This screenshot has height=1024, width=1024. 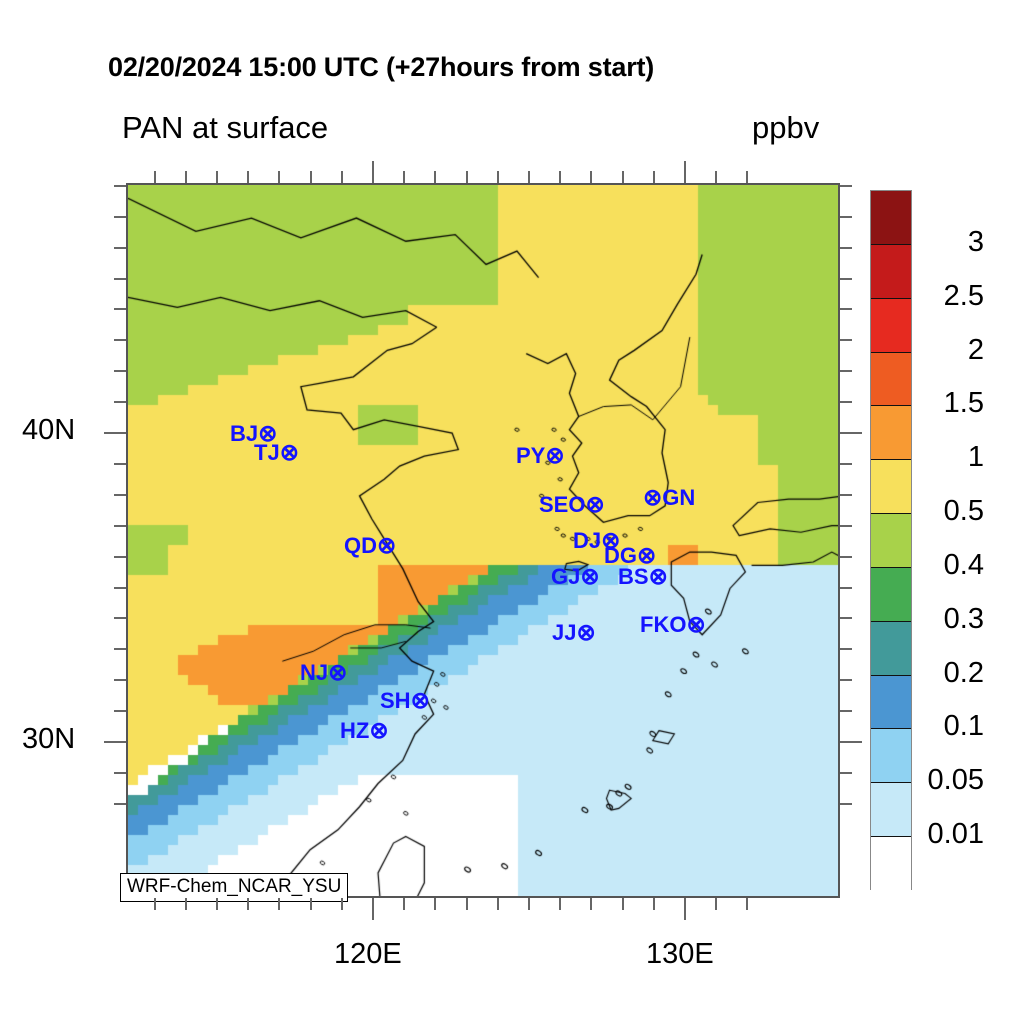 What do you see at coordinates (564, 632) in the screenshot?
I see `city-label-text: JJ` at bounding box center [564, 632].